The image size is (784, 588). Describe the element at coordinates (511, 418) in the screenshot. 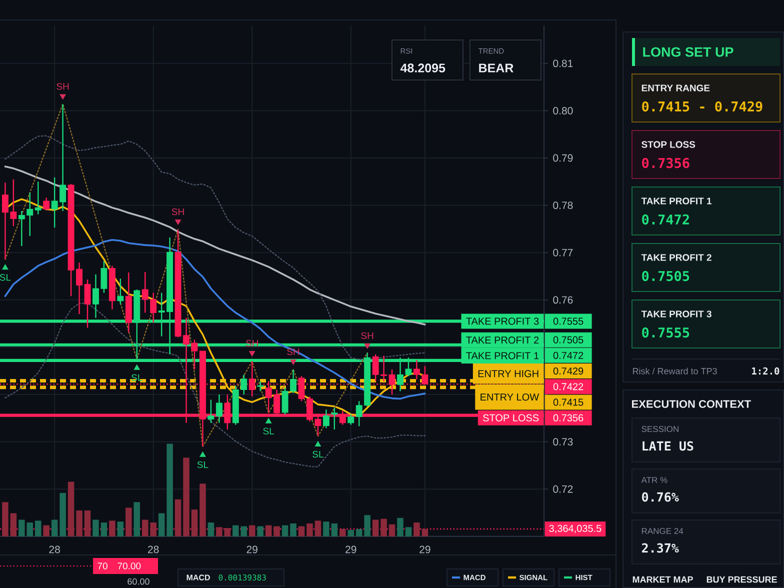

I see `ref-line-label: STOP LOSS` at that location.